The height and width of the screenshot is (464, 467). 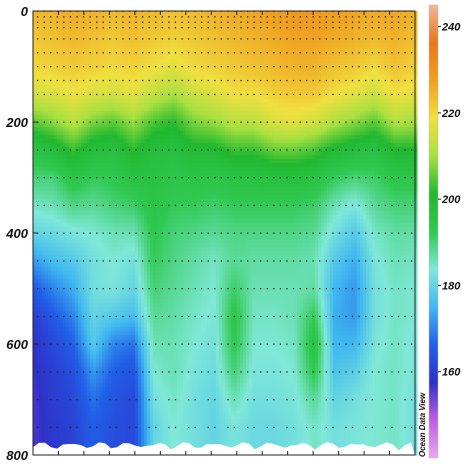 I want to click on colorbar-ramp, so click(x=433, y=231).